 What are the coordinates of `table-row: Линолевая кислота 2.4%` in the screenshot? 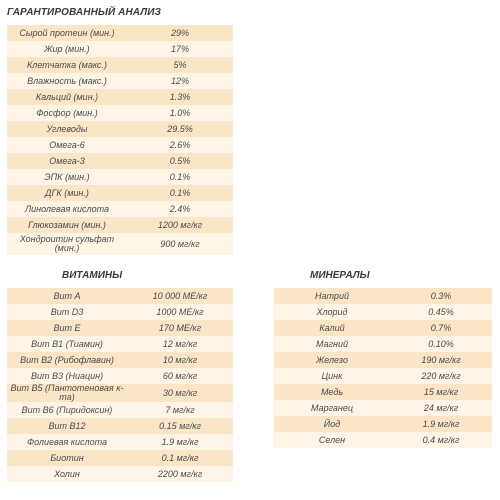 It's located at (120, 209).